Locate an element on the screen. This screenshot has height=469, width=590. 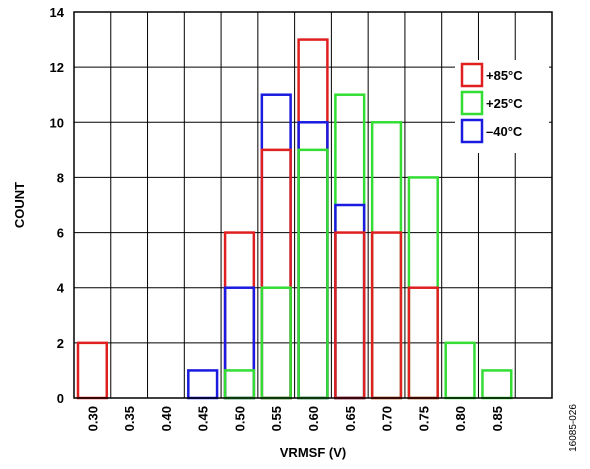
x-tick-label: 0.35 is located at coordinates (129, 418).